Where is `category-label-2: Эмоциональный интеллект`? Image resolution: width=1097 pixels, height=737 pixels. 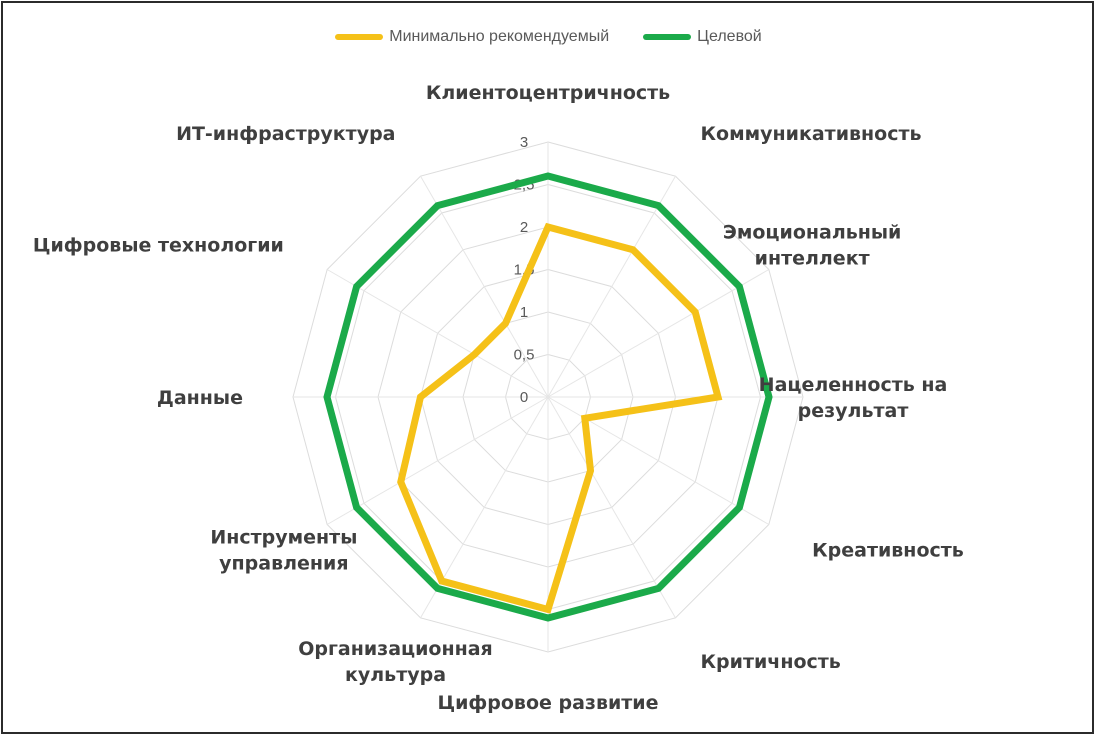 category-label-2: Эмоциональный интеллект is located at coordinates (812, 246).